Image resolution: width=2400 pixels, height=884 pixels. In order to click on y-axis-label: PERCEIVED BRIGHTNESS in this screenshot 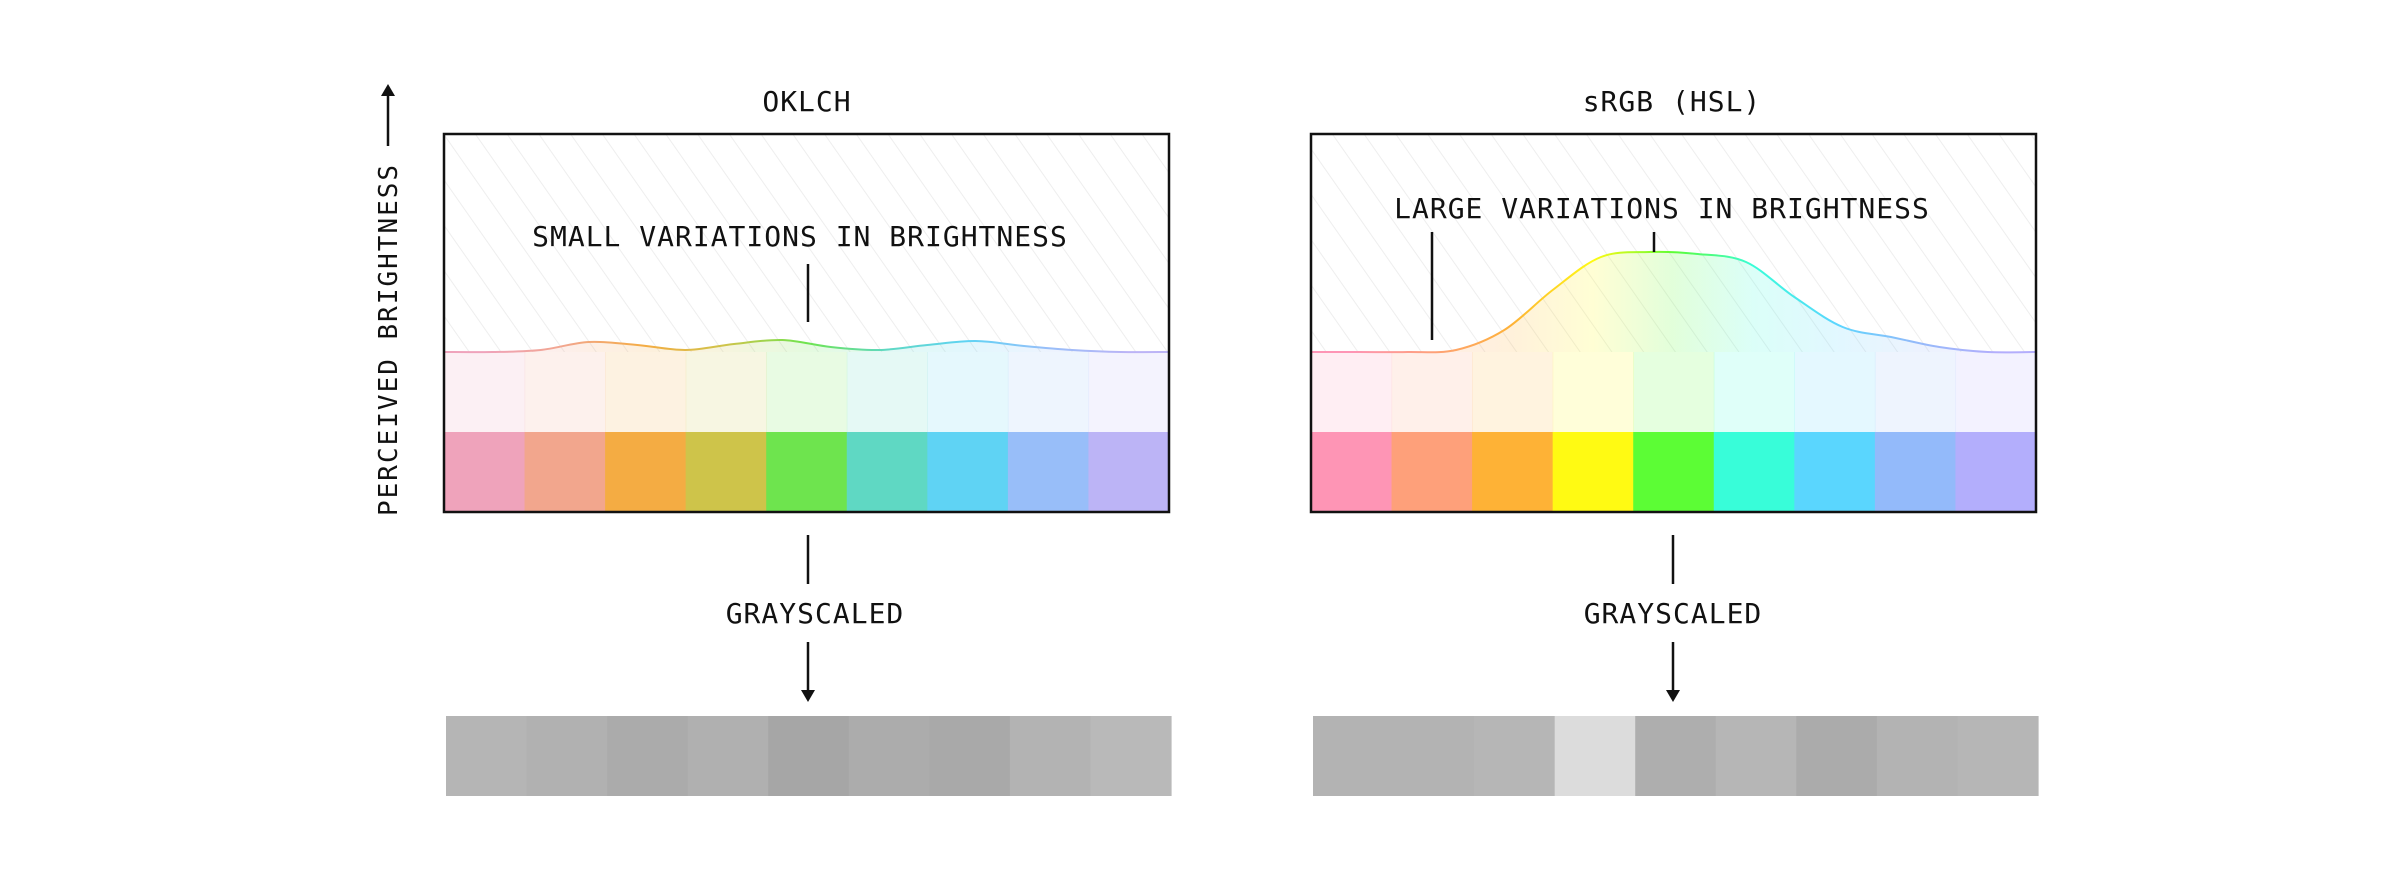, I will do `click(389, 339)`.